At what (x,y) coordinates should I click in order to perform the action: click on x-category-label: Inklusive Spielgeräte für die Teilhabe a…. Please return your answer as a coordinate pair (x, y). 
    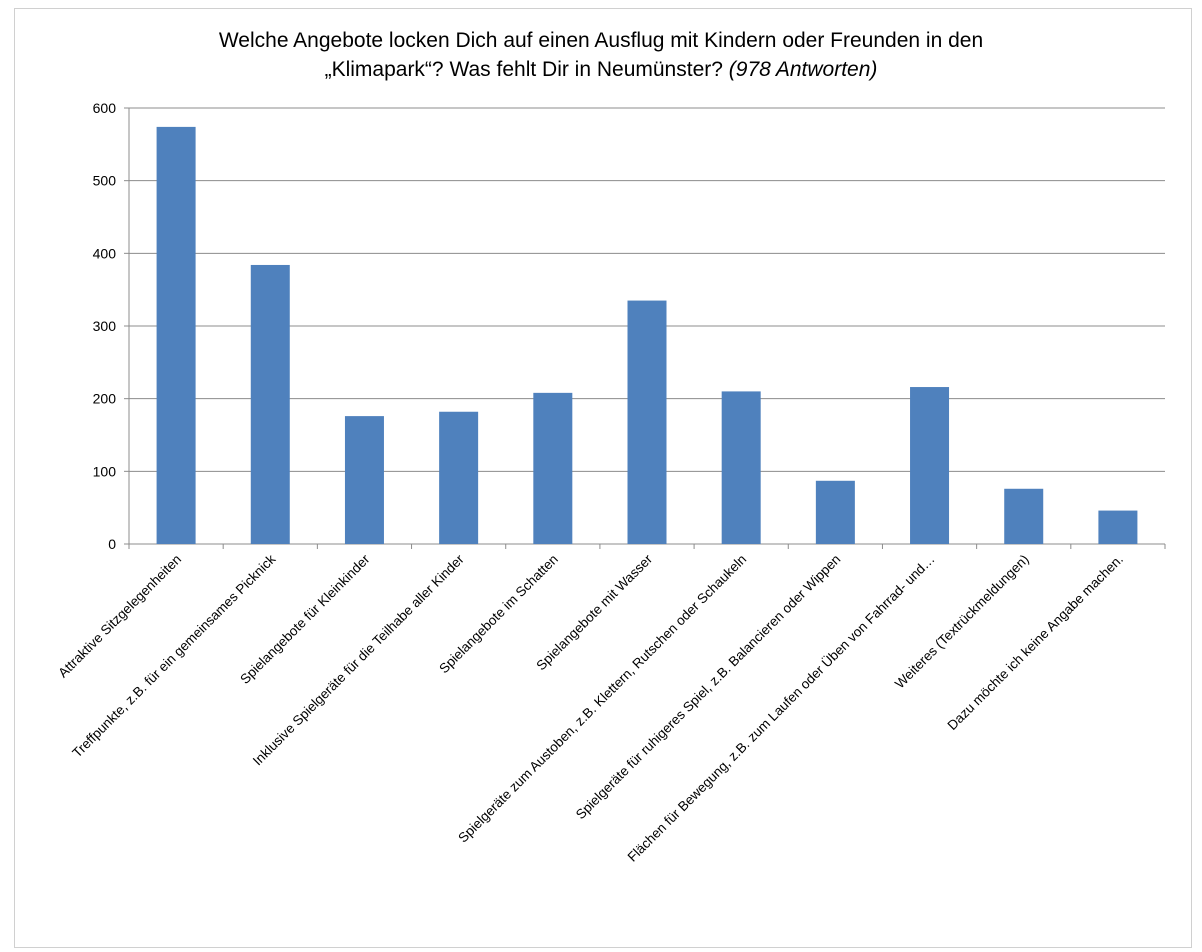
    Looking at the image, I should click on (358, 659).